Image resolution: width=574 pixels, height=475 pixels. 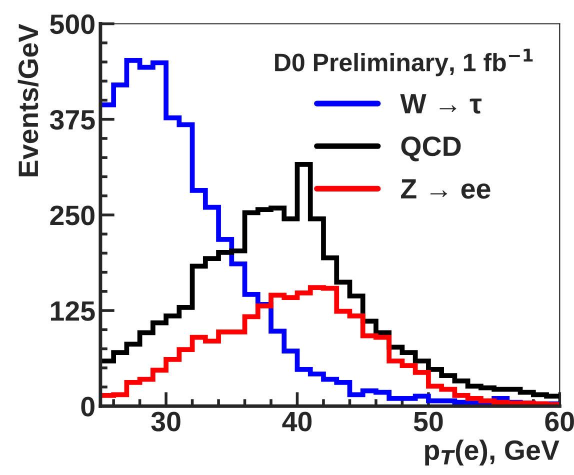 I want to click on y-tick-label: 375, so click(x=72, y=120).